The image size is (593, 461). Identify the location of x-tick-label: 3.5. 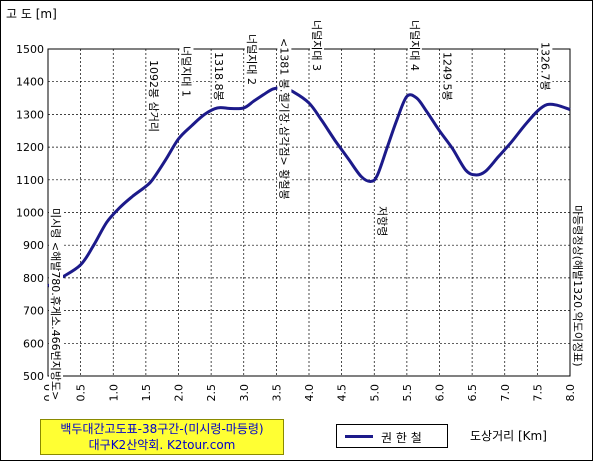
(276, 393).